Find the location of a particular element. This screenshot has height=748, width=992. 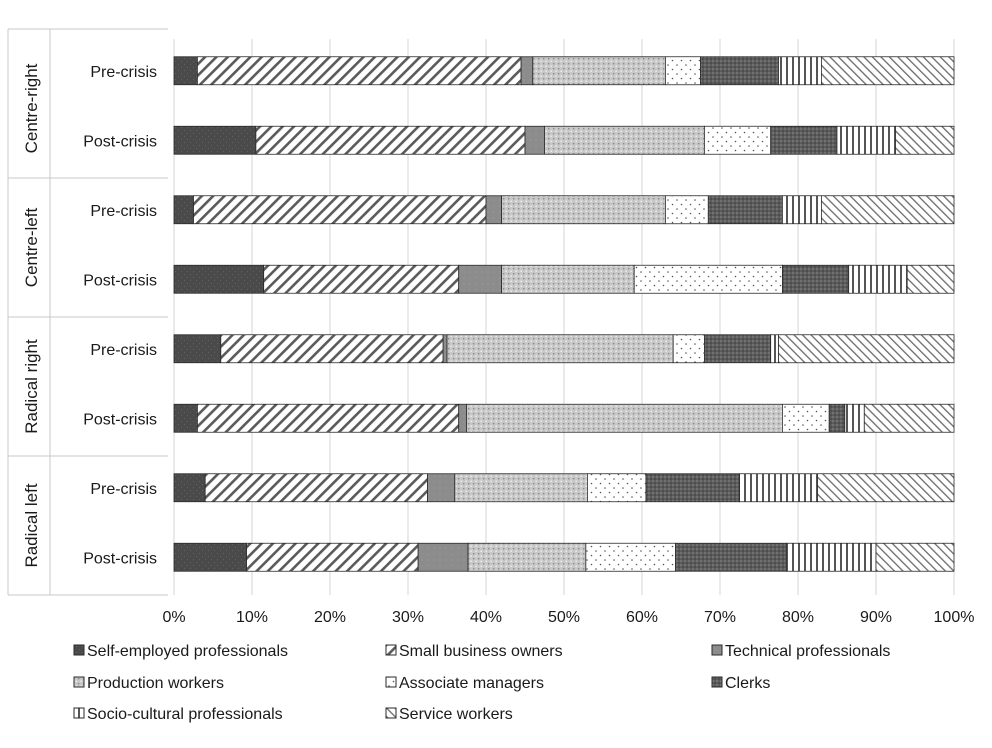

bar-segment-radical-right-post-crisis-clerks is located at coordinates (837, 418).